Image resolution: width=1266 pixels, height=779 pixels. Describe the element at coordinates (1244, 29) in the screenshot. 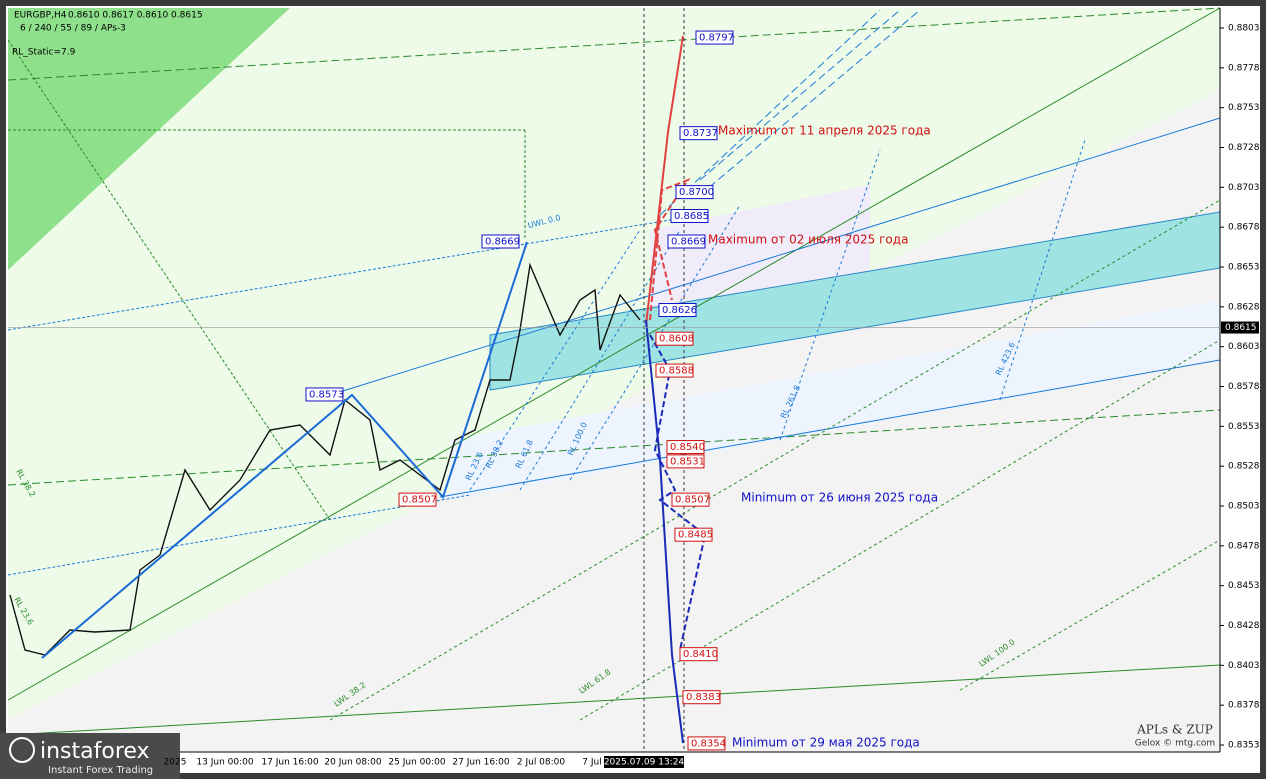

I see `price-tick-label: 0.8803` at that location.